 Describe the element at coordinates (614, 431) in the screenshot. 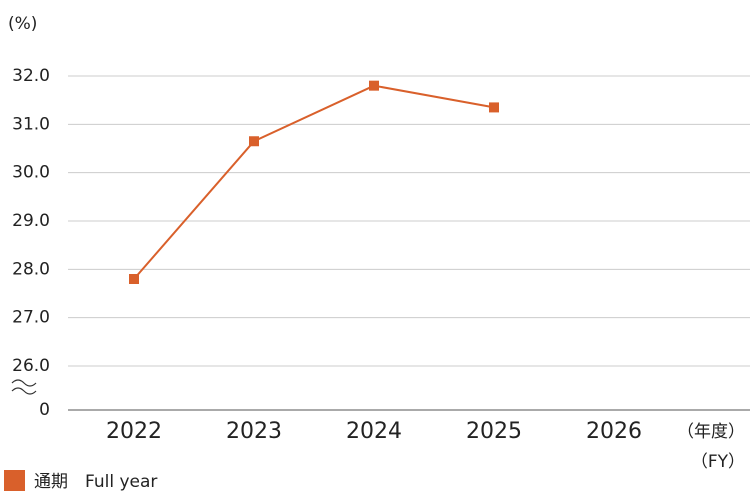

I see `x-tick-label: 2026` at that location.